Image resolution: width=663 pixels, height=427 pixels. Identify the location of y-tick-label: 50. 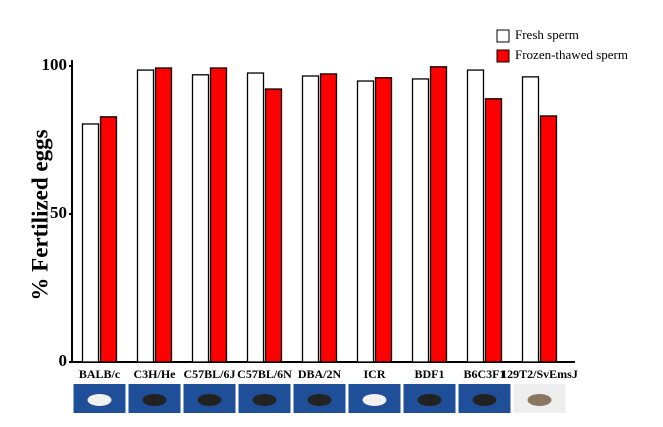
(58, 212).